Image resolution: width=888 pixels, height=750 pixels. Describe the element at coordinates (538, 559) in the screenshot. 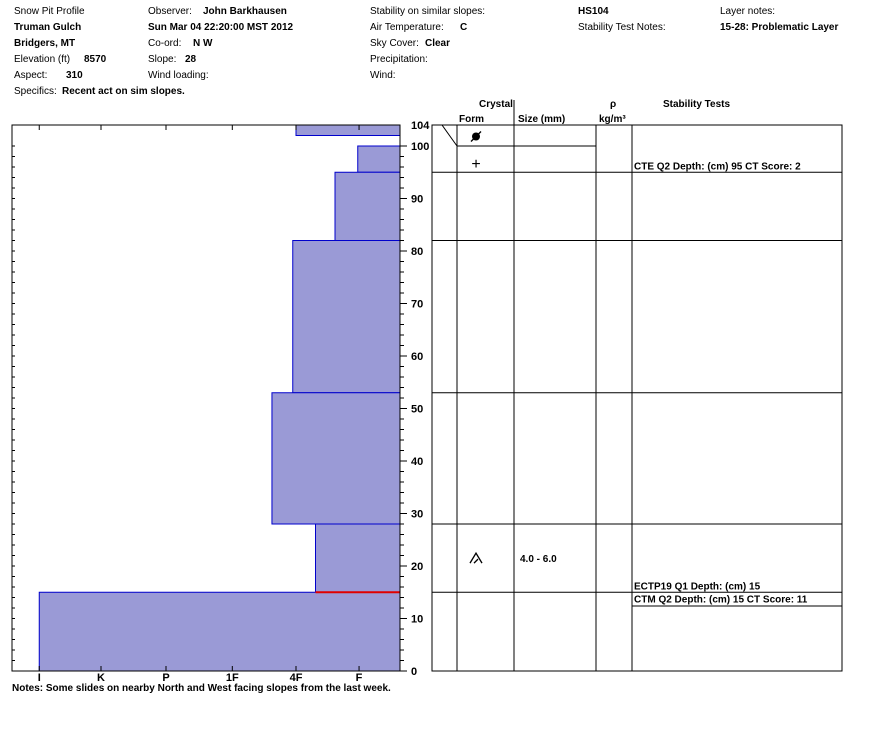

I see `crystal-size-value: 4.0 - 6.0` at that location.